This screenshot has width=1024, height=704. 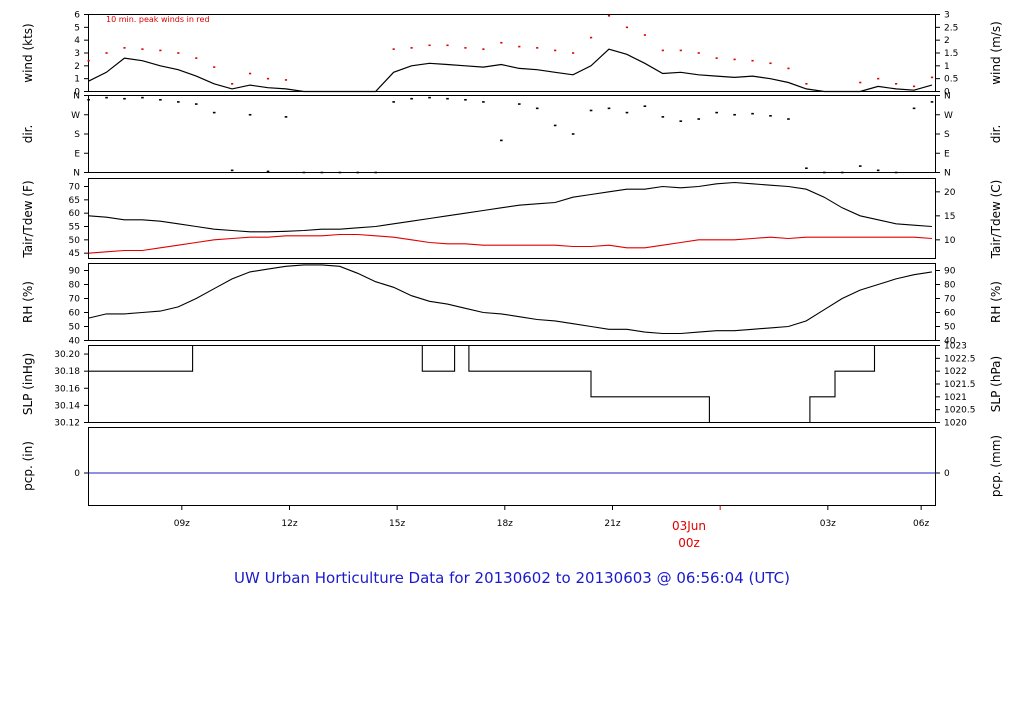 I want to click on wind-ytick-label-right: 3, so click(x=947, y=16).